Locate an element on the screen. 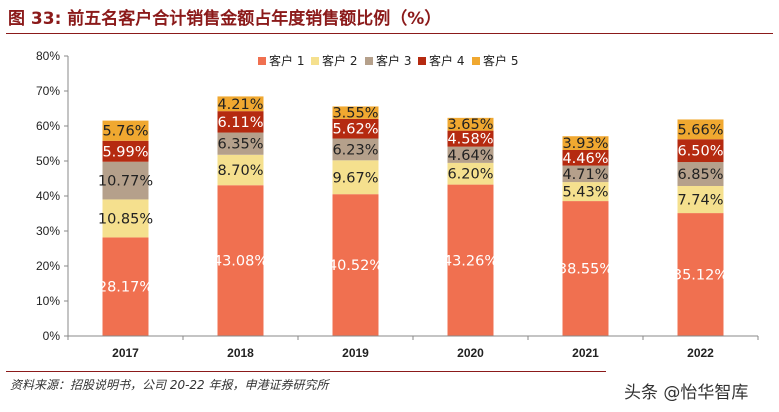  data-label: 35.12% is located at coordinates (700, 276).